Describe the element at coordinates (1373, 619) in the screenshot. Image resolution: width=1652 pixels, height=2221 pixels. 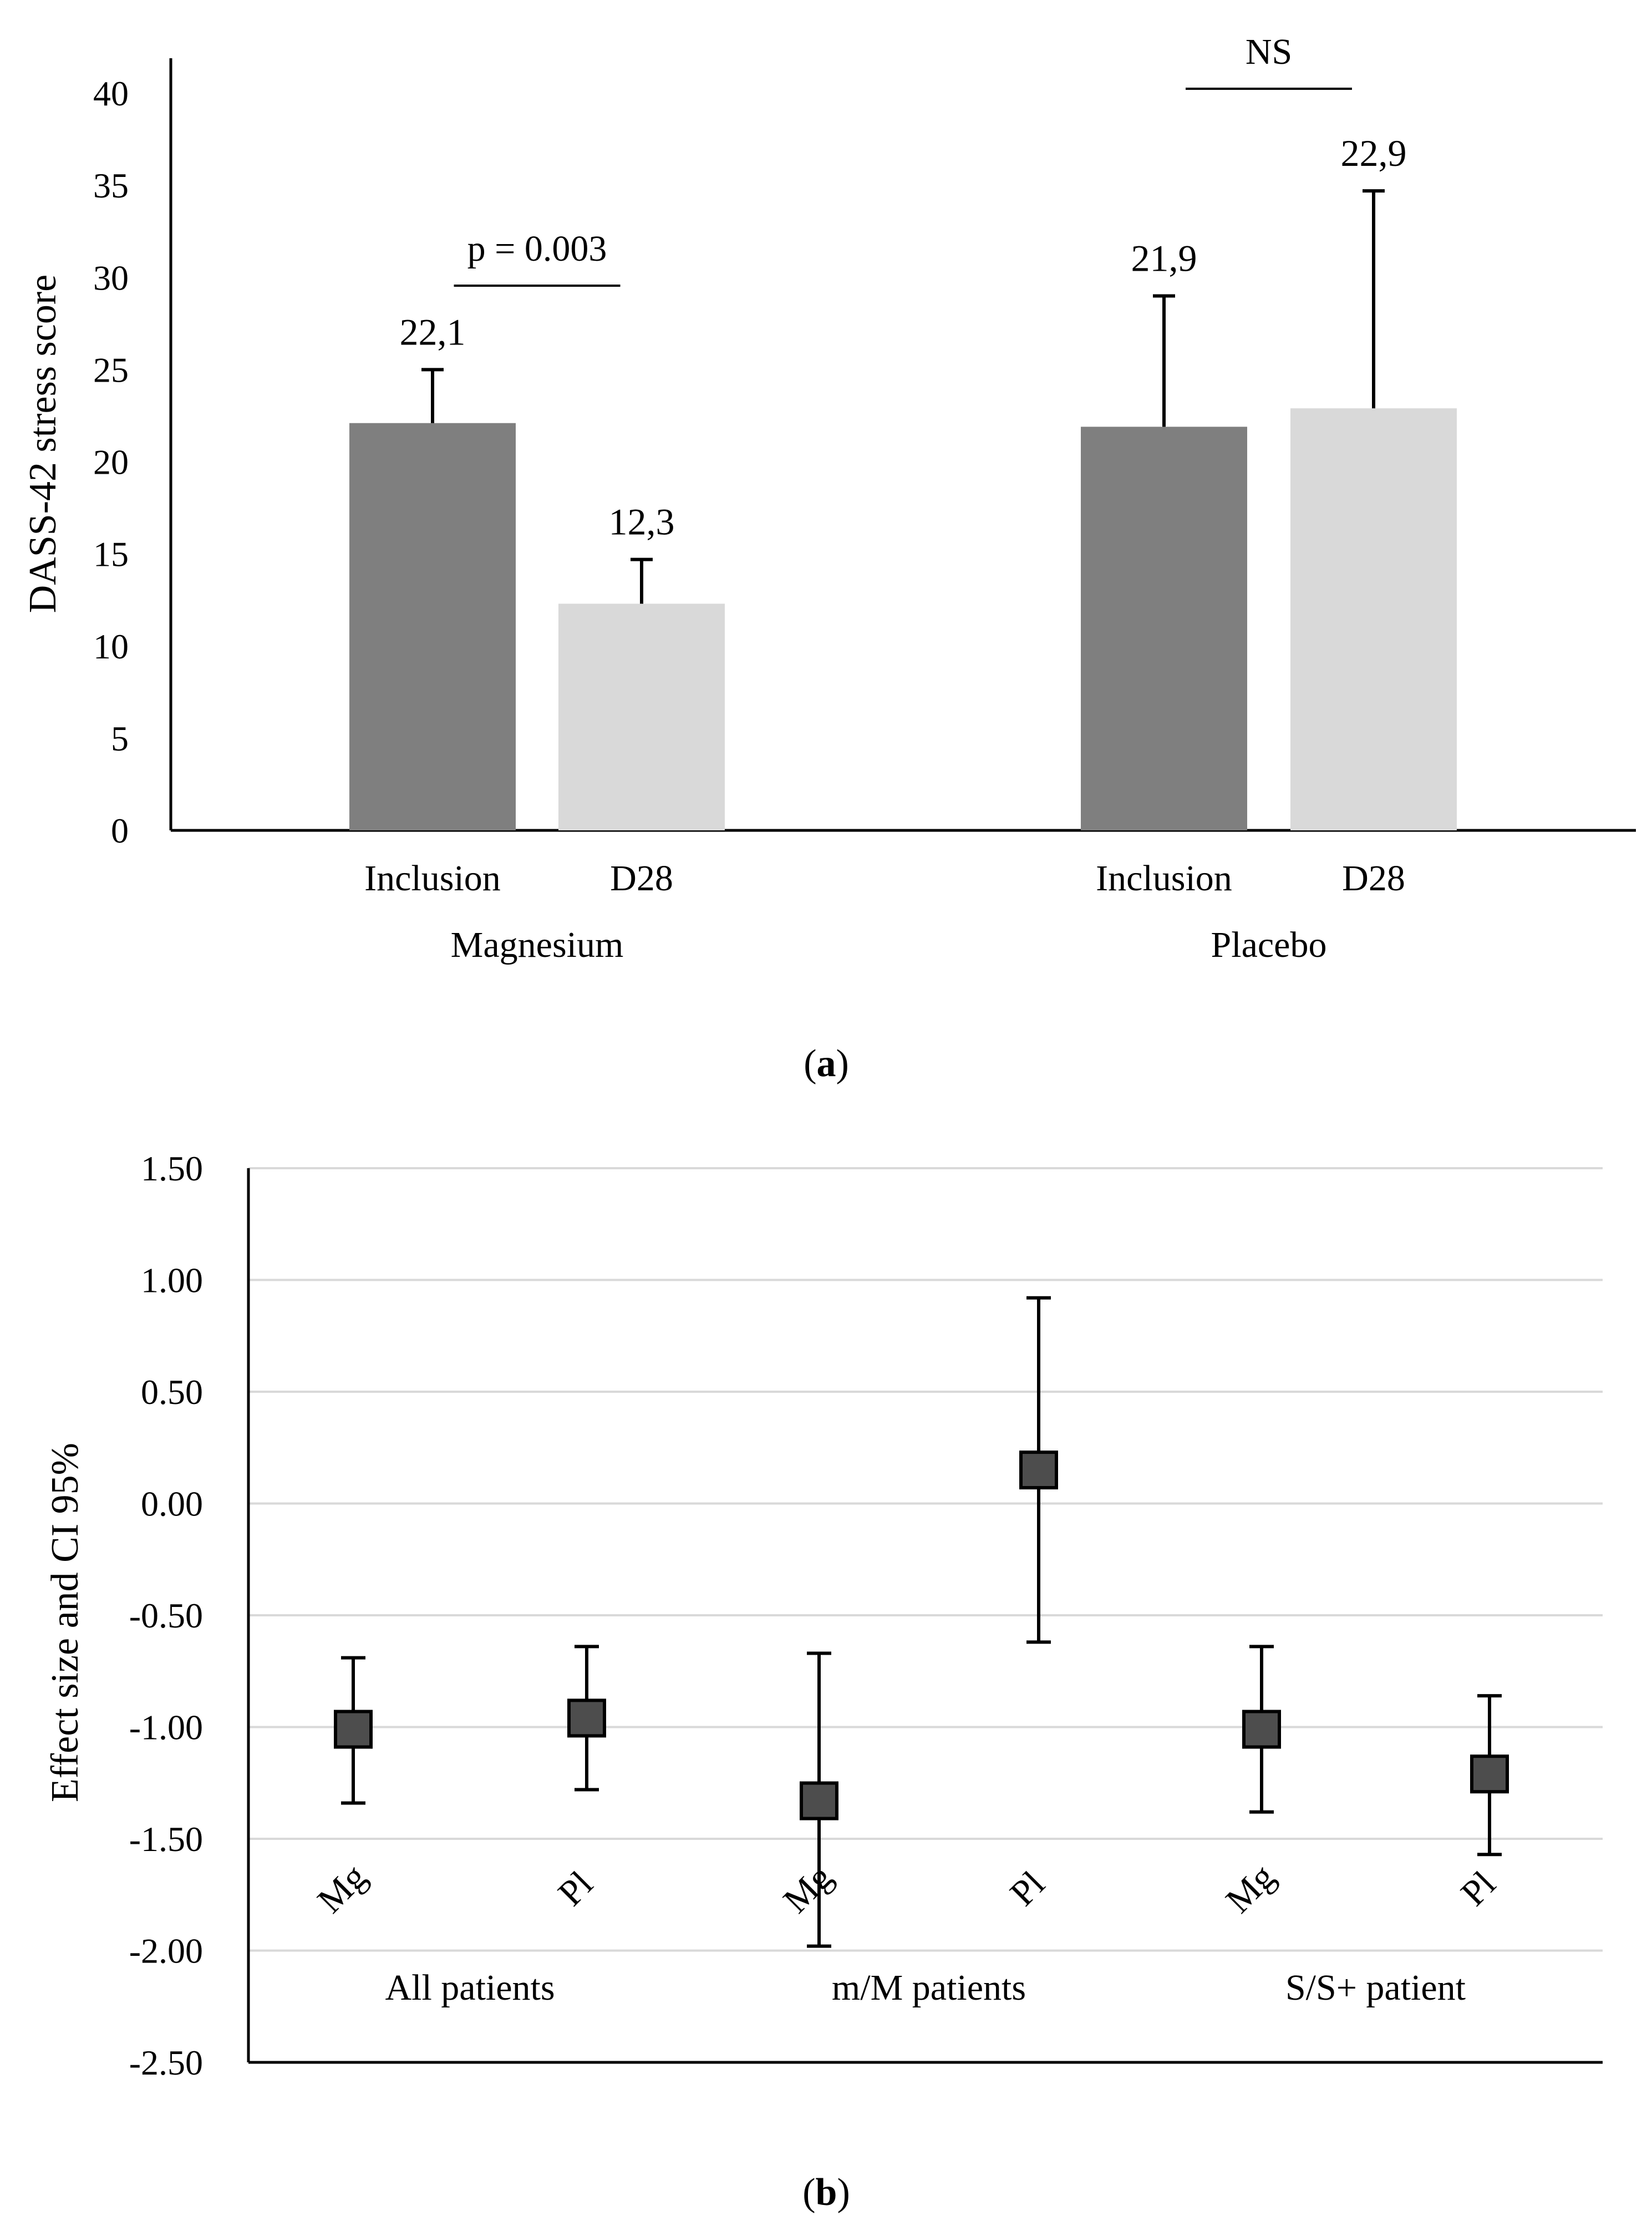
I see `bar-placebo-d28` at that location.